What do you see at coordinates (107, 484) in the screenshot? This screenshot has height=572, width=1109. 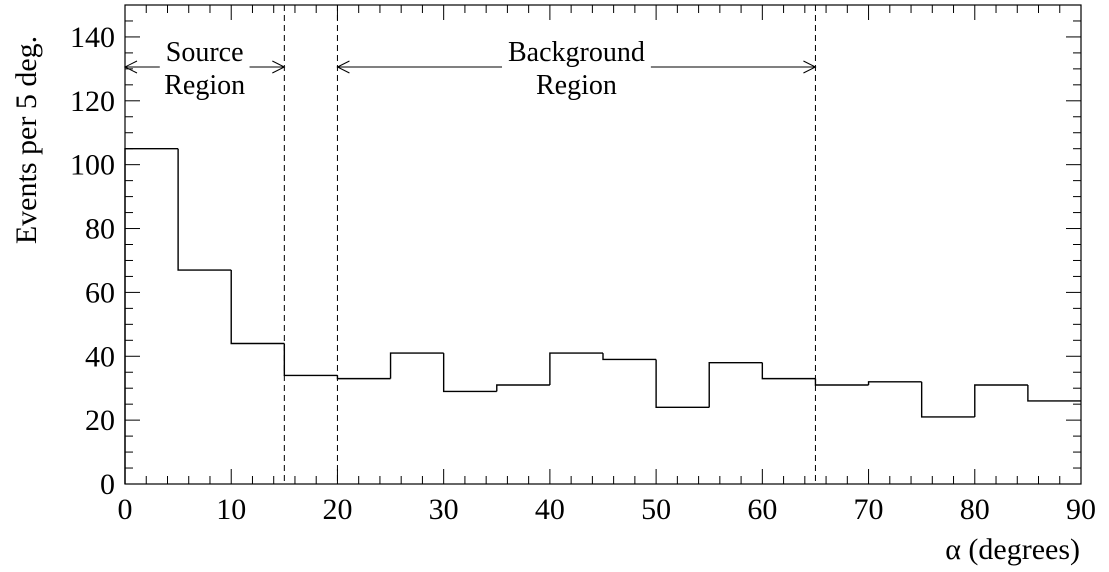 I see `y-tick-label: 0` at bounding box center [107, 484].